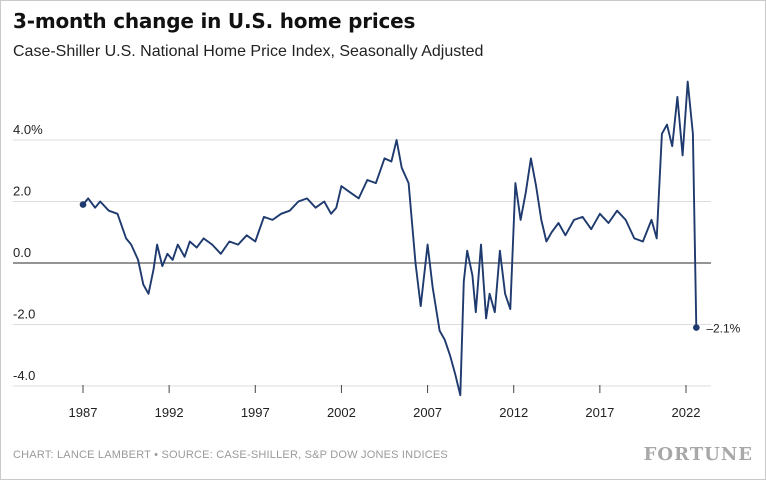 The image size is (766, 480). What do you see at coordinates (24, 375) in the screenshot?
I see `y-tick-label: -4.0` at bounding box center [24, 375].